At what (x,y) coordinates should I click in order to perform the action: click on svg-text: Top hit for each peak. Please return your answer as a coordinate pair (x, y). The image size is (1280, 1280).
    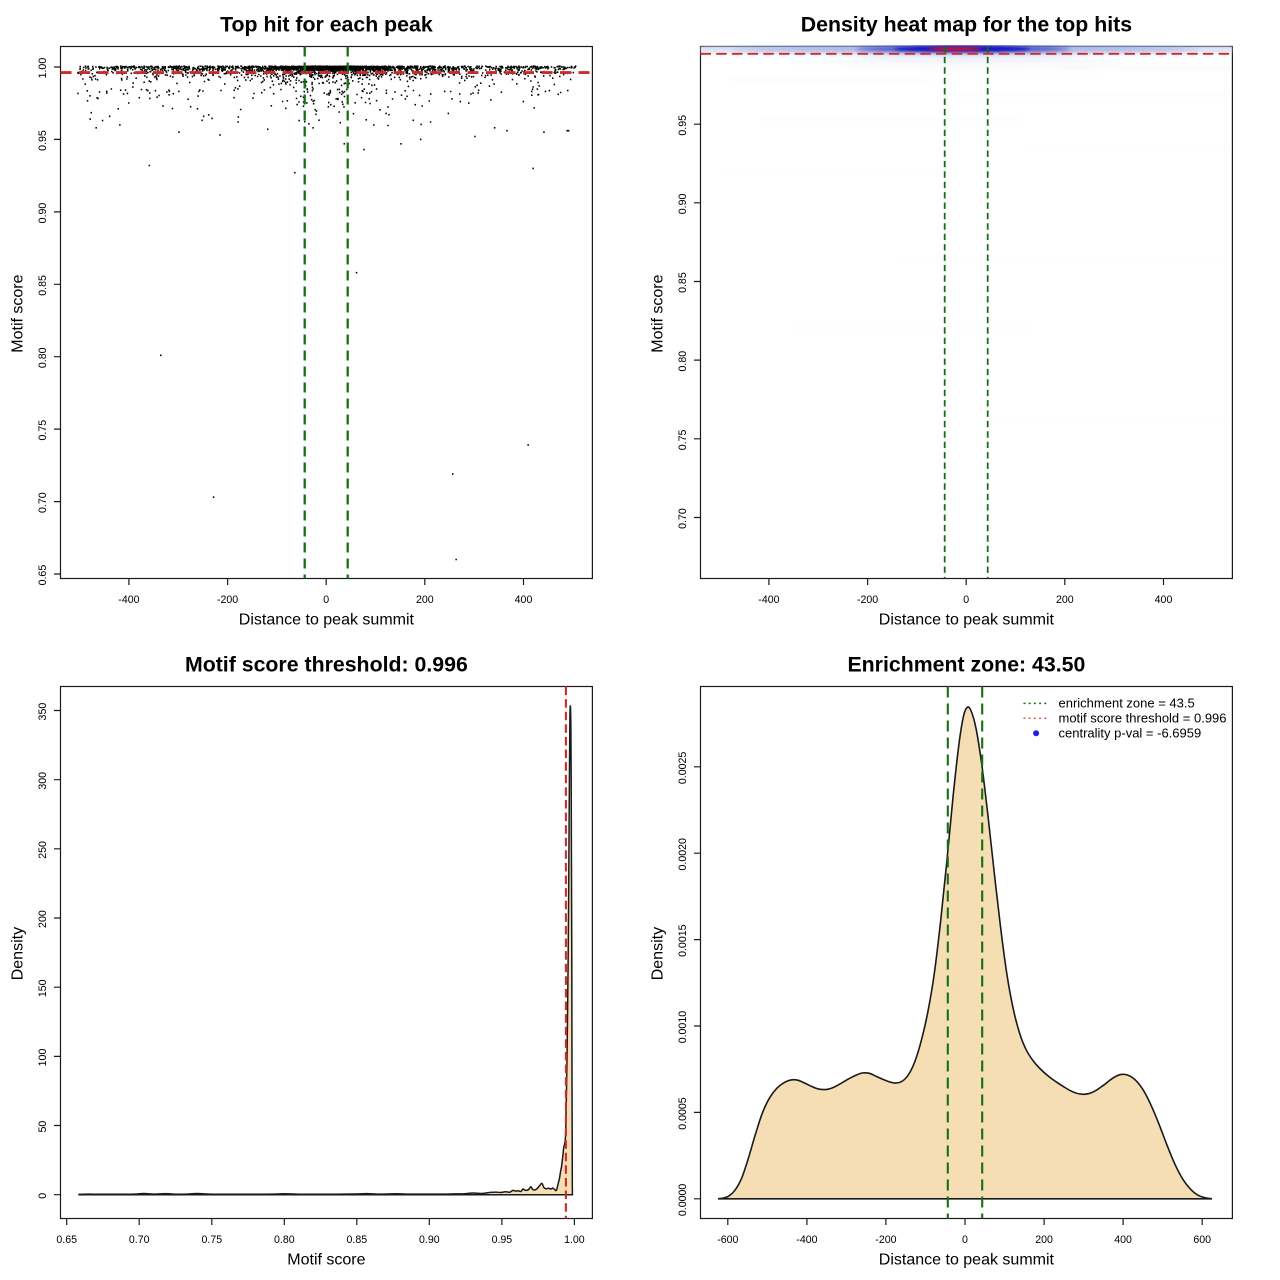
    Looking at the image, I should click on (326, 25).